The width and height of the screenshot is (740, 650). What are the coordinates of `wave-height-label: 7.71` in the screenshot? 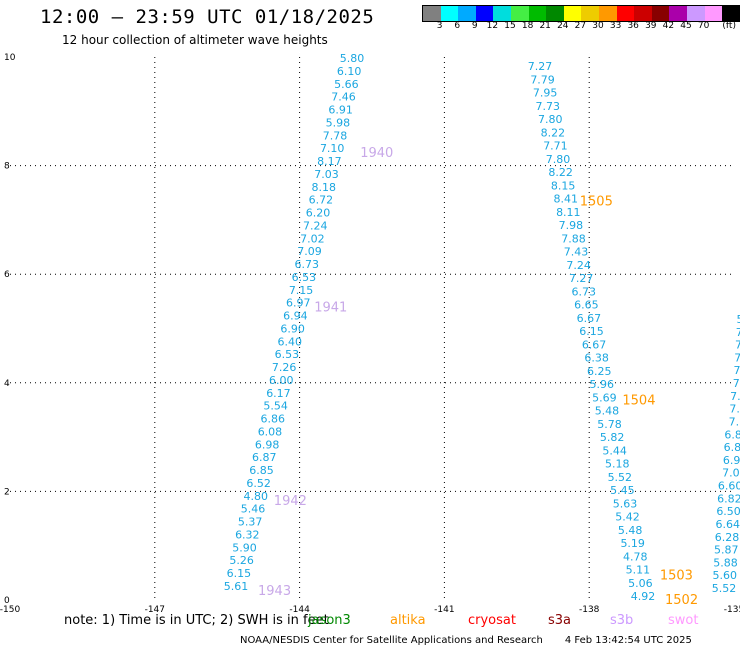 It's located at (555, 146).